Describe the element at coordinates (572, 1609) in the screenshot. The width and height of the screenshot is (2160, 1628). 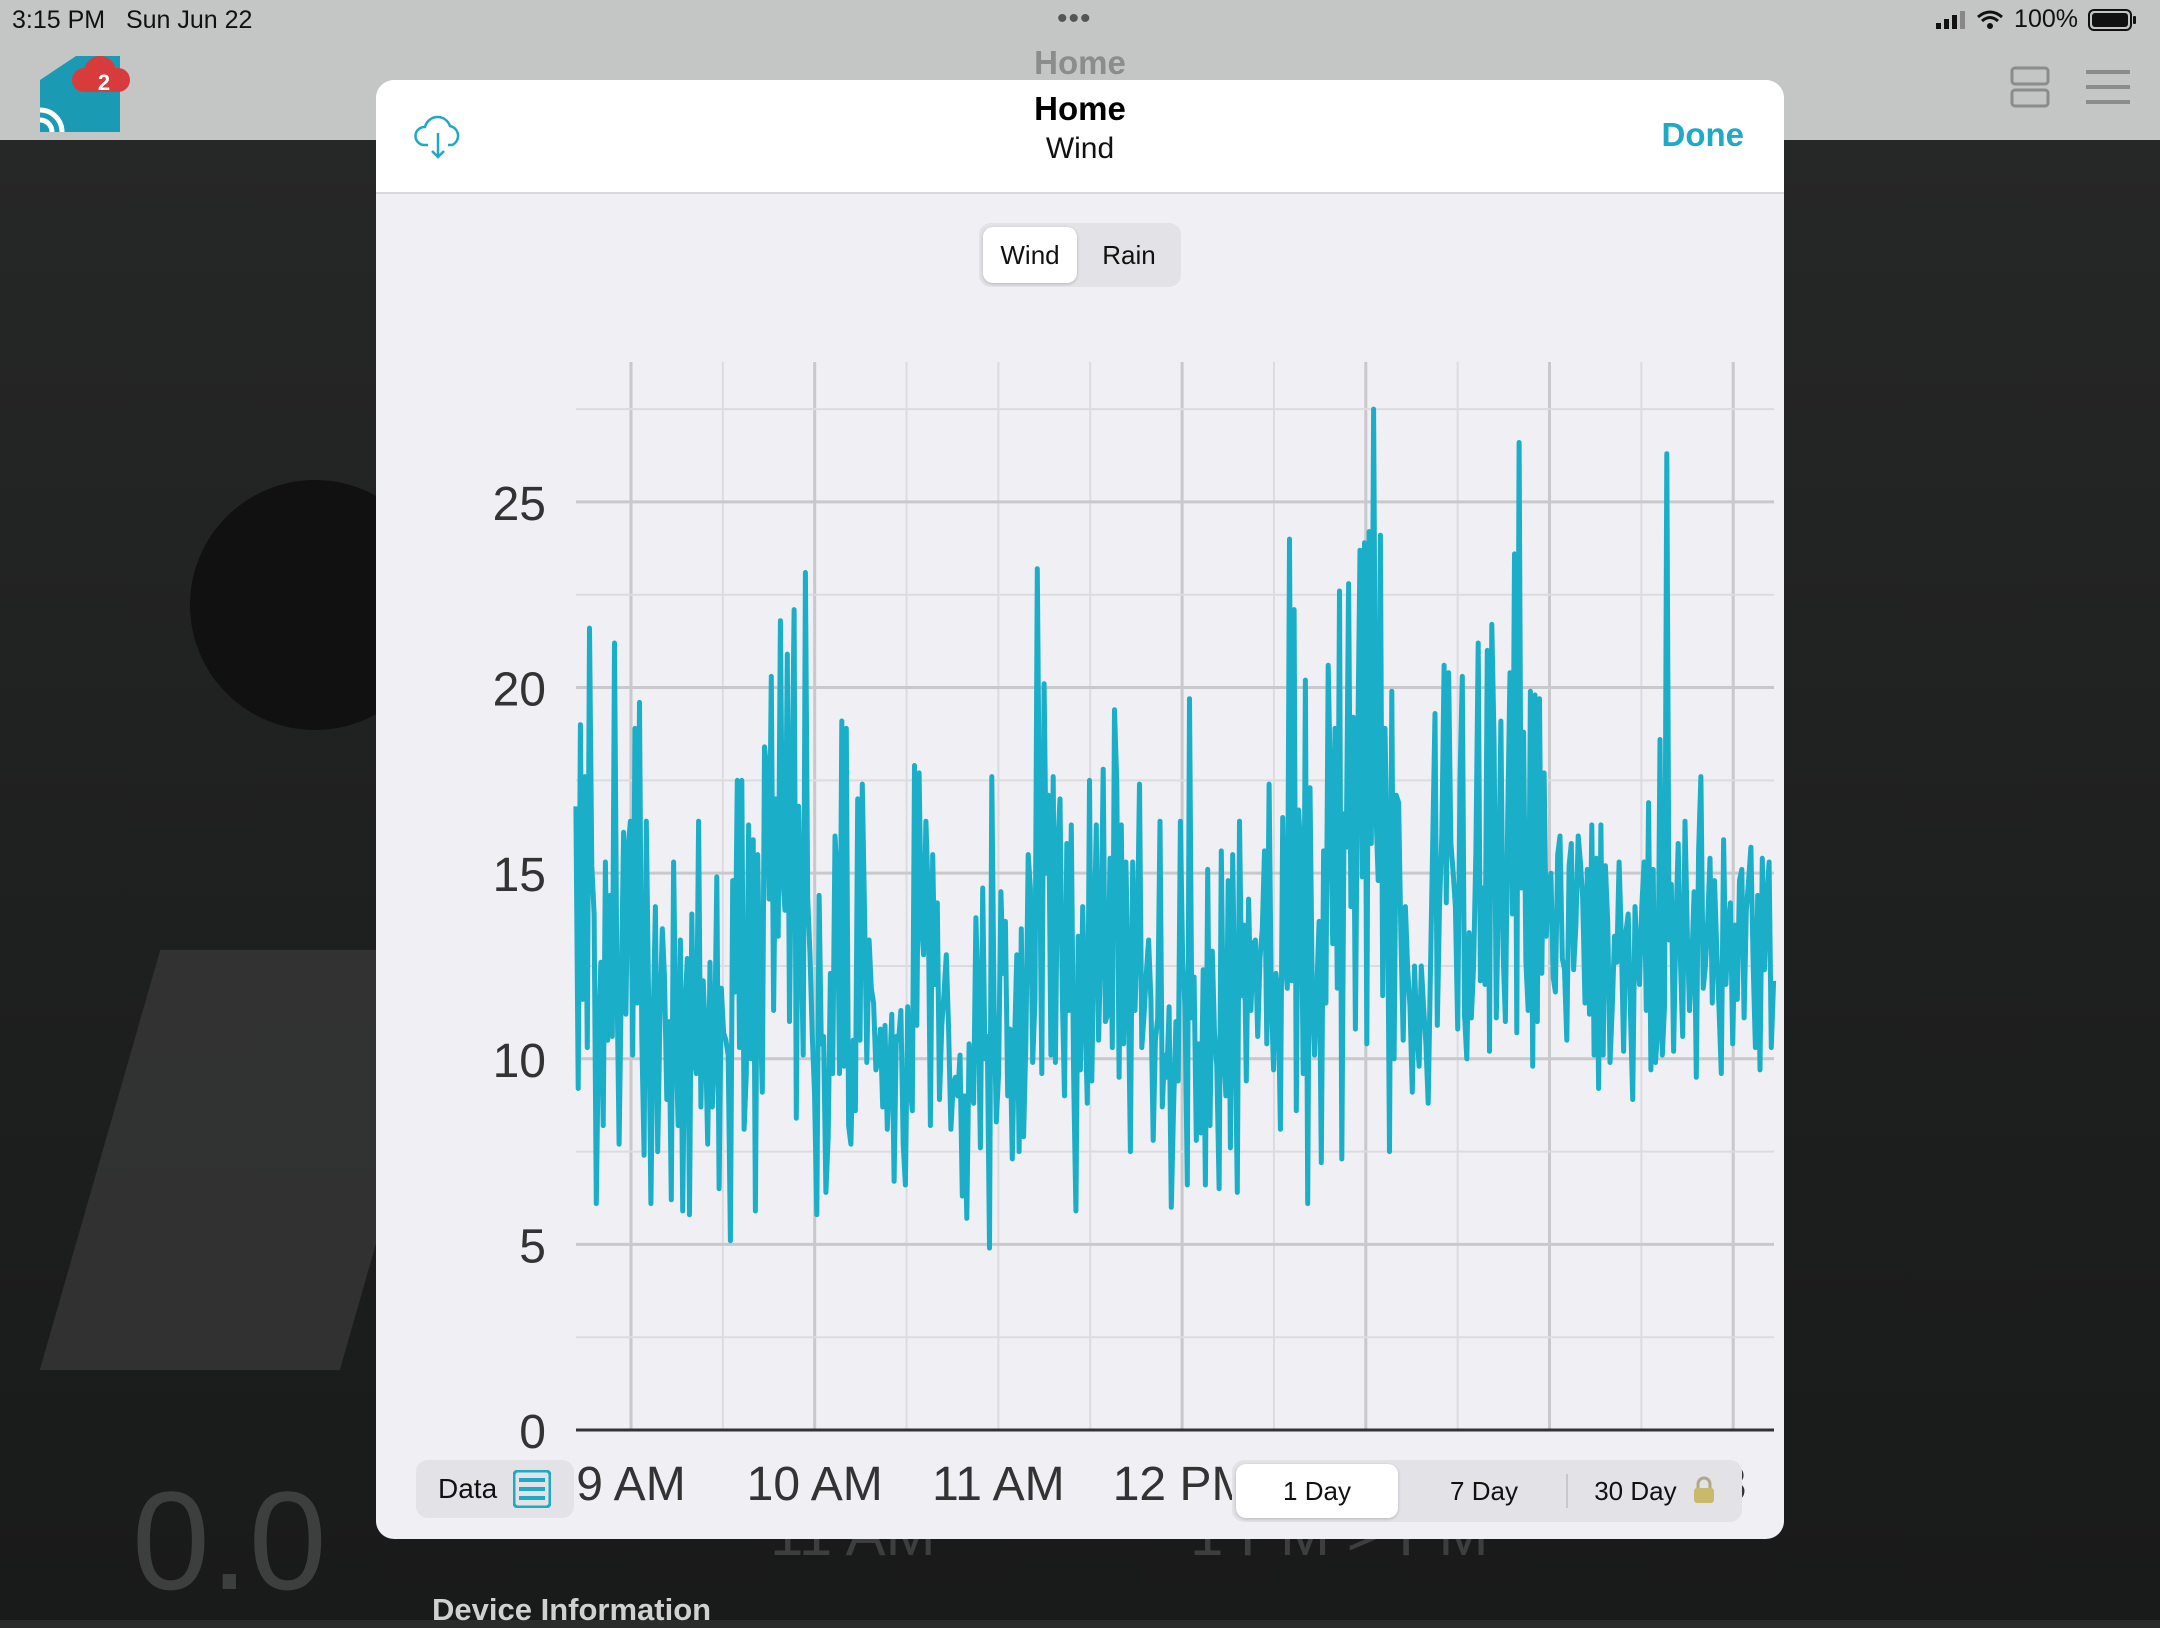
I see `device-information-label: Device Information` at that location.